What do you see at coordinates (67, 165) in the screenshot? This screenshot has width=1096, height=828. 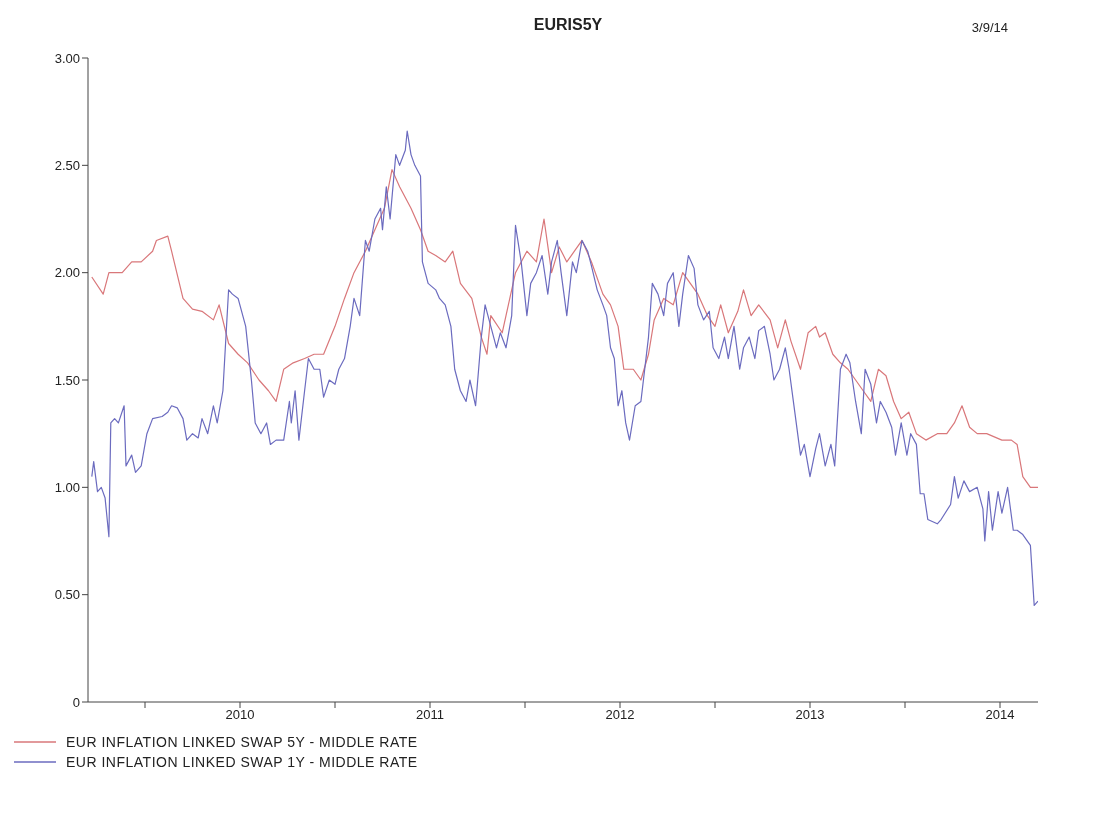 I see `y-tick-label: 2.50` at bounding box center [67, 165].